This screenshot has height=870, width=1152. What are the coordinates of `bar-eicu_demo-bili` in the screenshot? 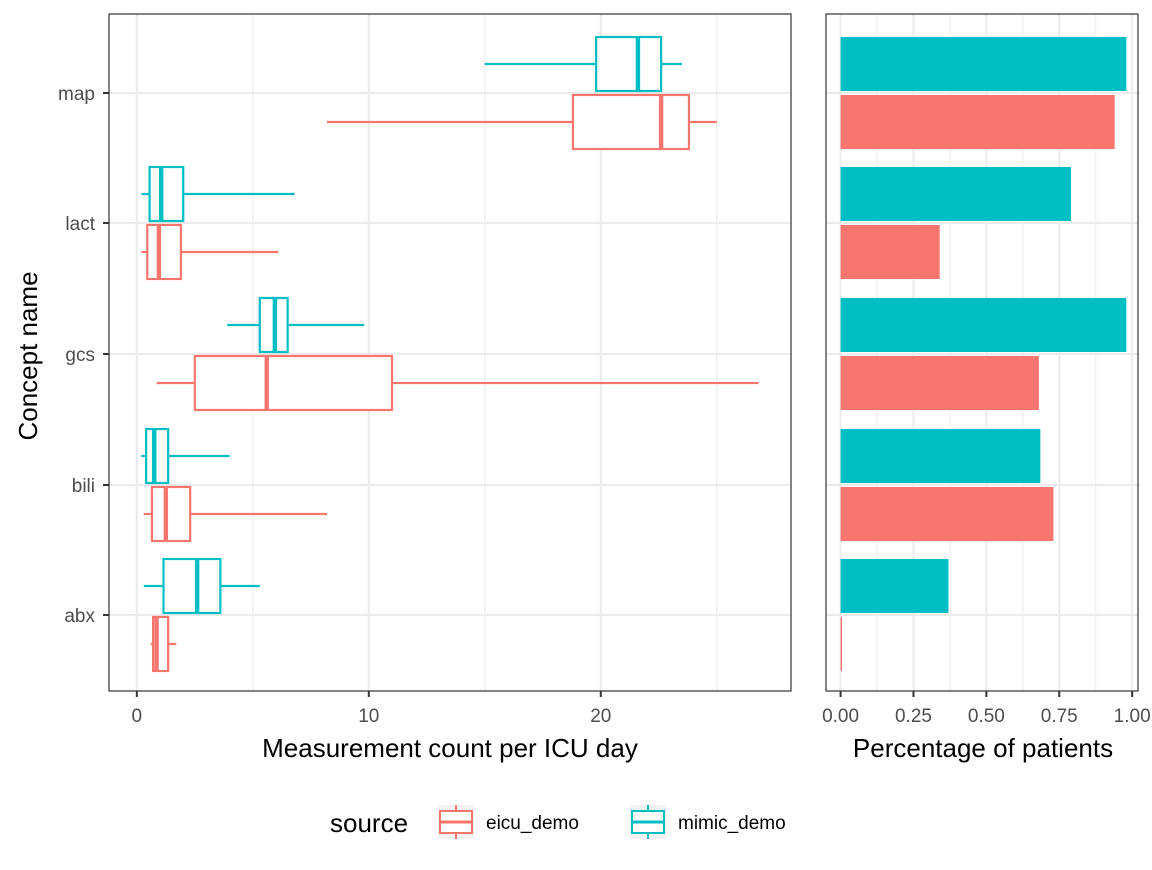 It's located at (947, 514).